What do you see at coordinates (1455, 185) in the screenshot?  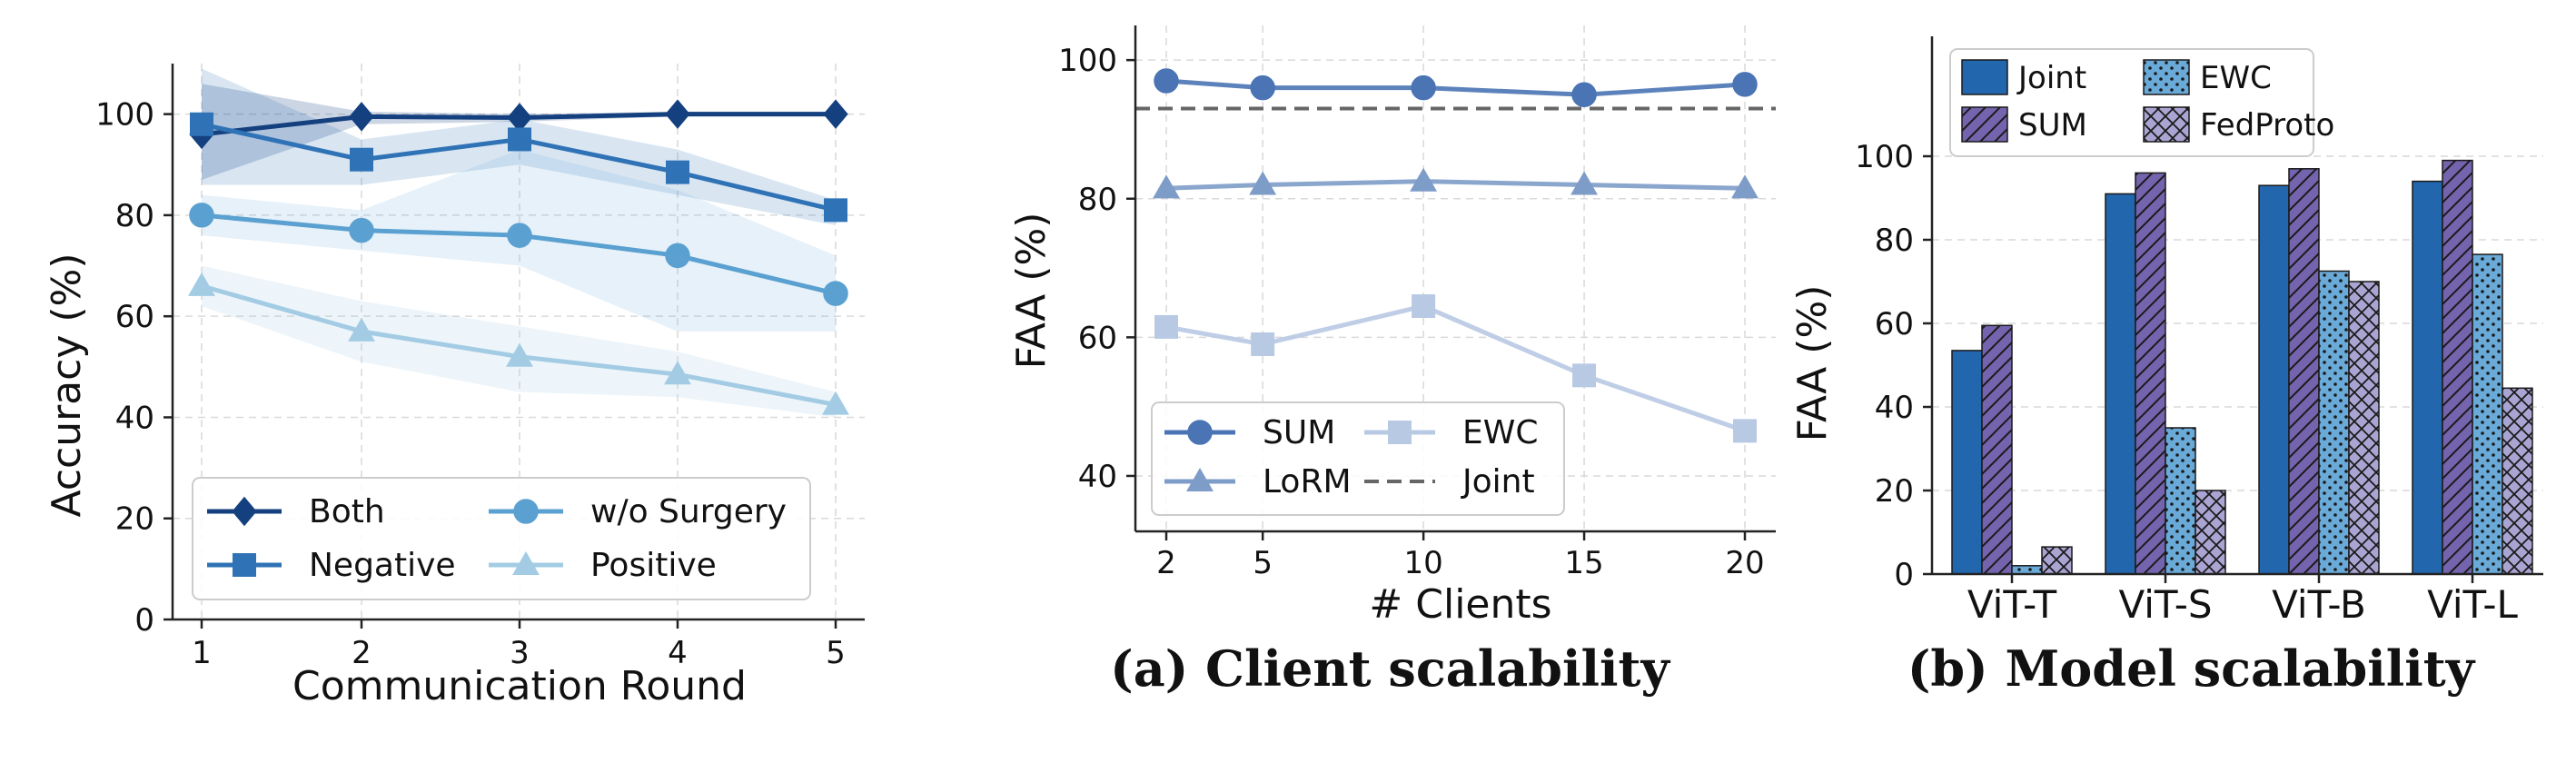 I see `chart-1-line-lorm` at bounding box center [1455, 185].